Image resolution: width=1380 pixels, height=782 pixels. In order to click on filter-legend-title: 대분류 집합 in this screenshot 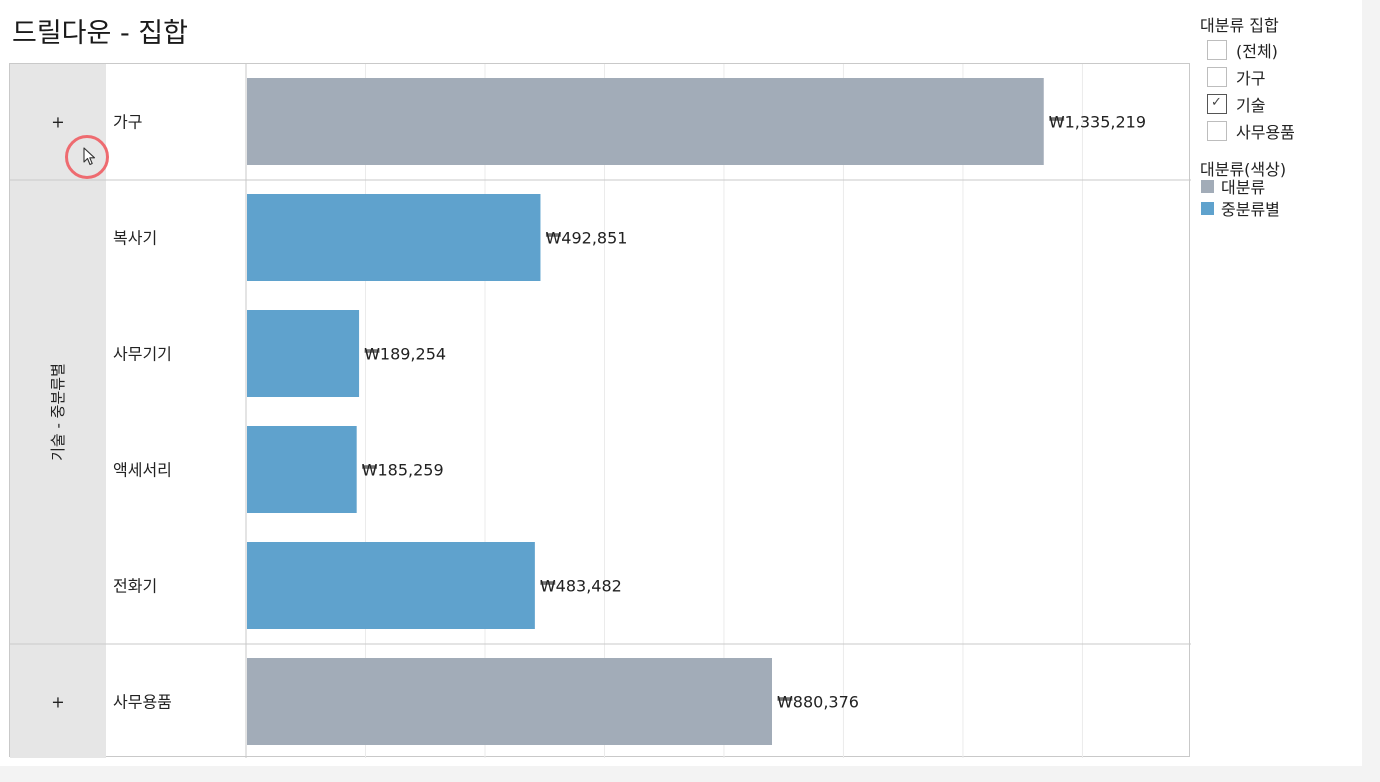, I will do `click(1239, 25)`.